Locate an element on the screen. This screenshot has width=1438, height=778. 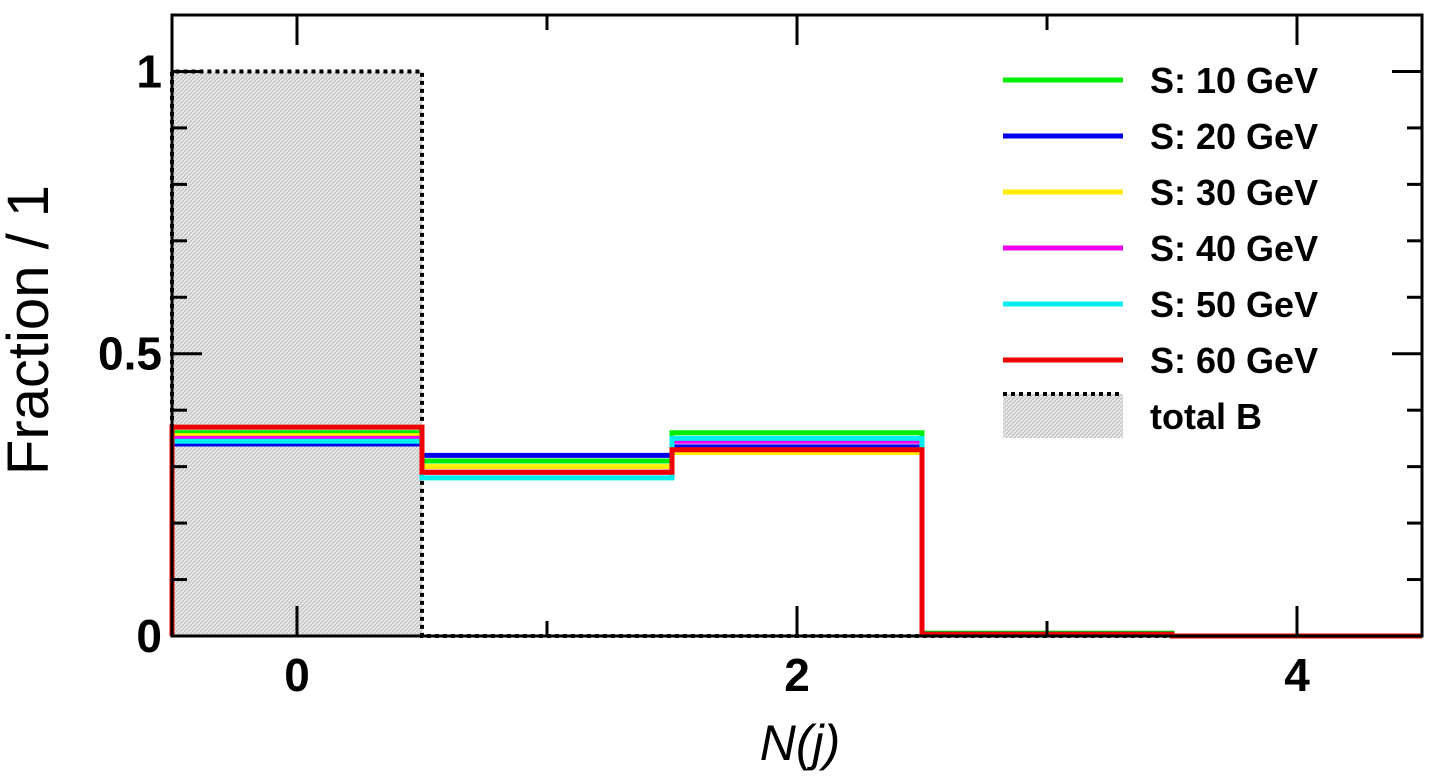
legend-label-5: S: 50 GeV is located at coordinates (1234, 304).